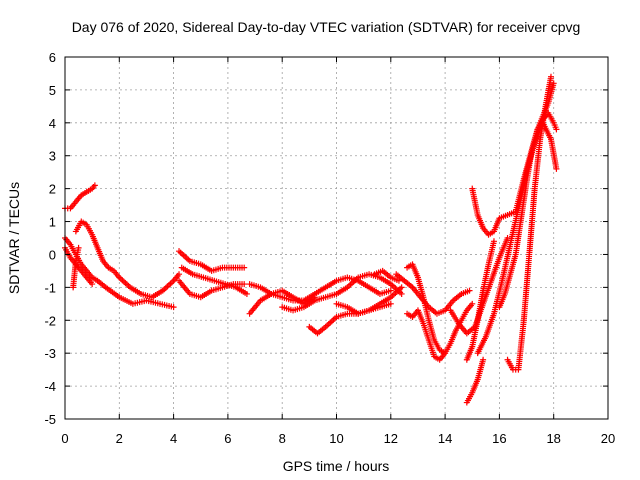 The height and width of the screenshot is (480, 640). Describe the element at coordinates (64, 438) in the screenshot. I see `x-tick-label: 0` at that location.